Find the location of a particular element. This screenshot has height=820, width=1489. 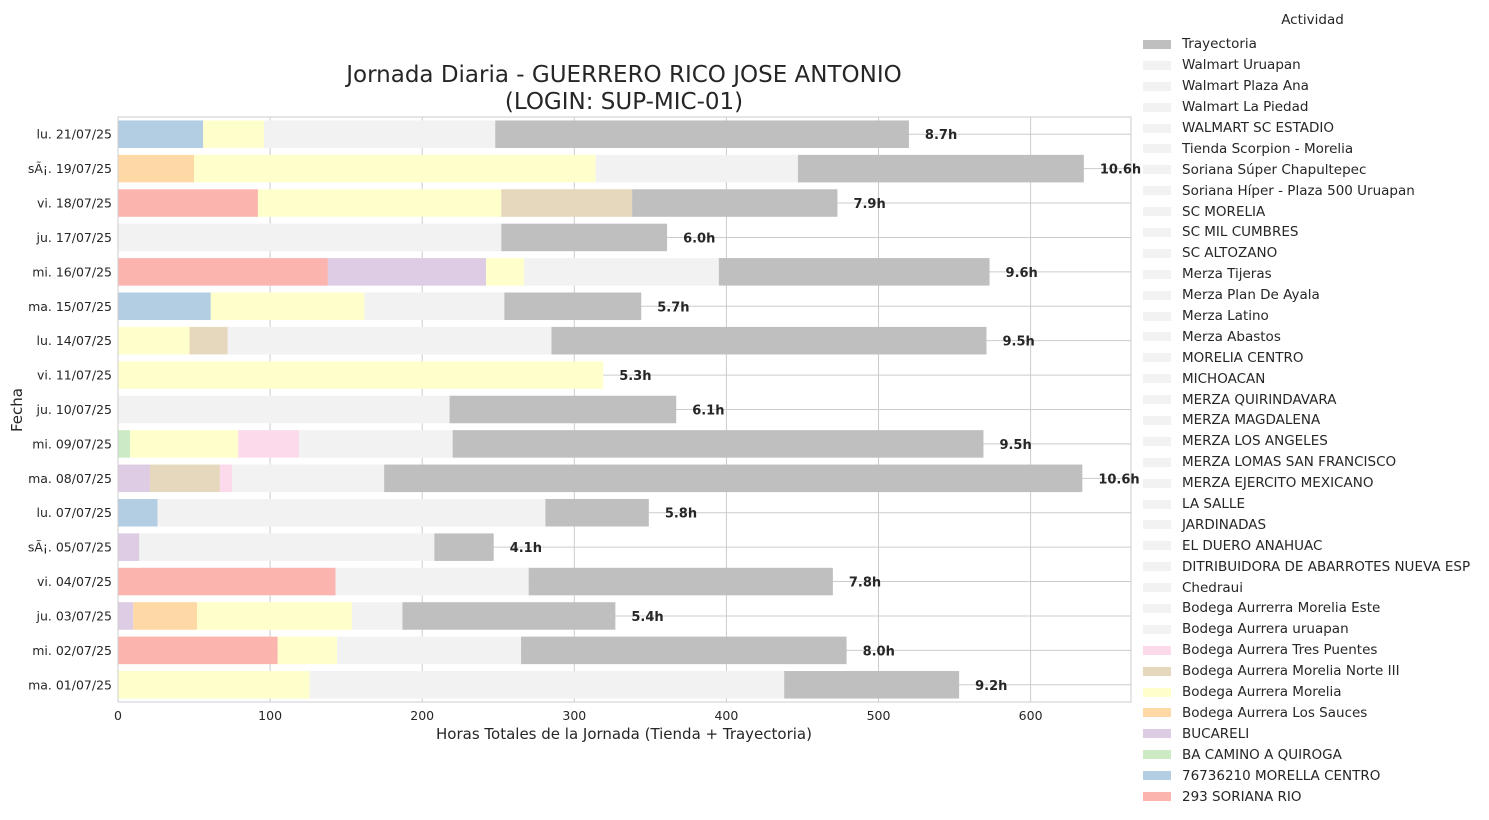

legend-label: SC ALTOZANO is located at coordinates (1230, 253).